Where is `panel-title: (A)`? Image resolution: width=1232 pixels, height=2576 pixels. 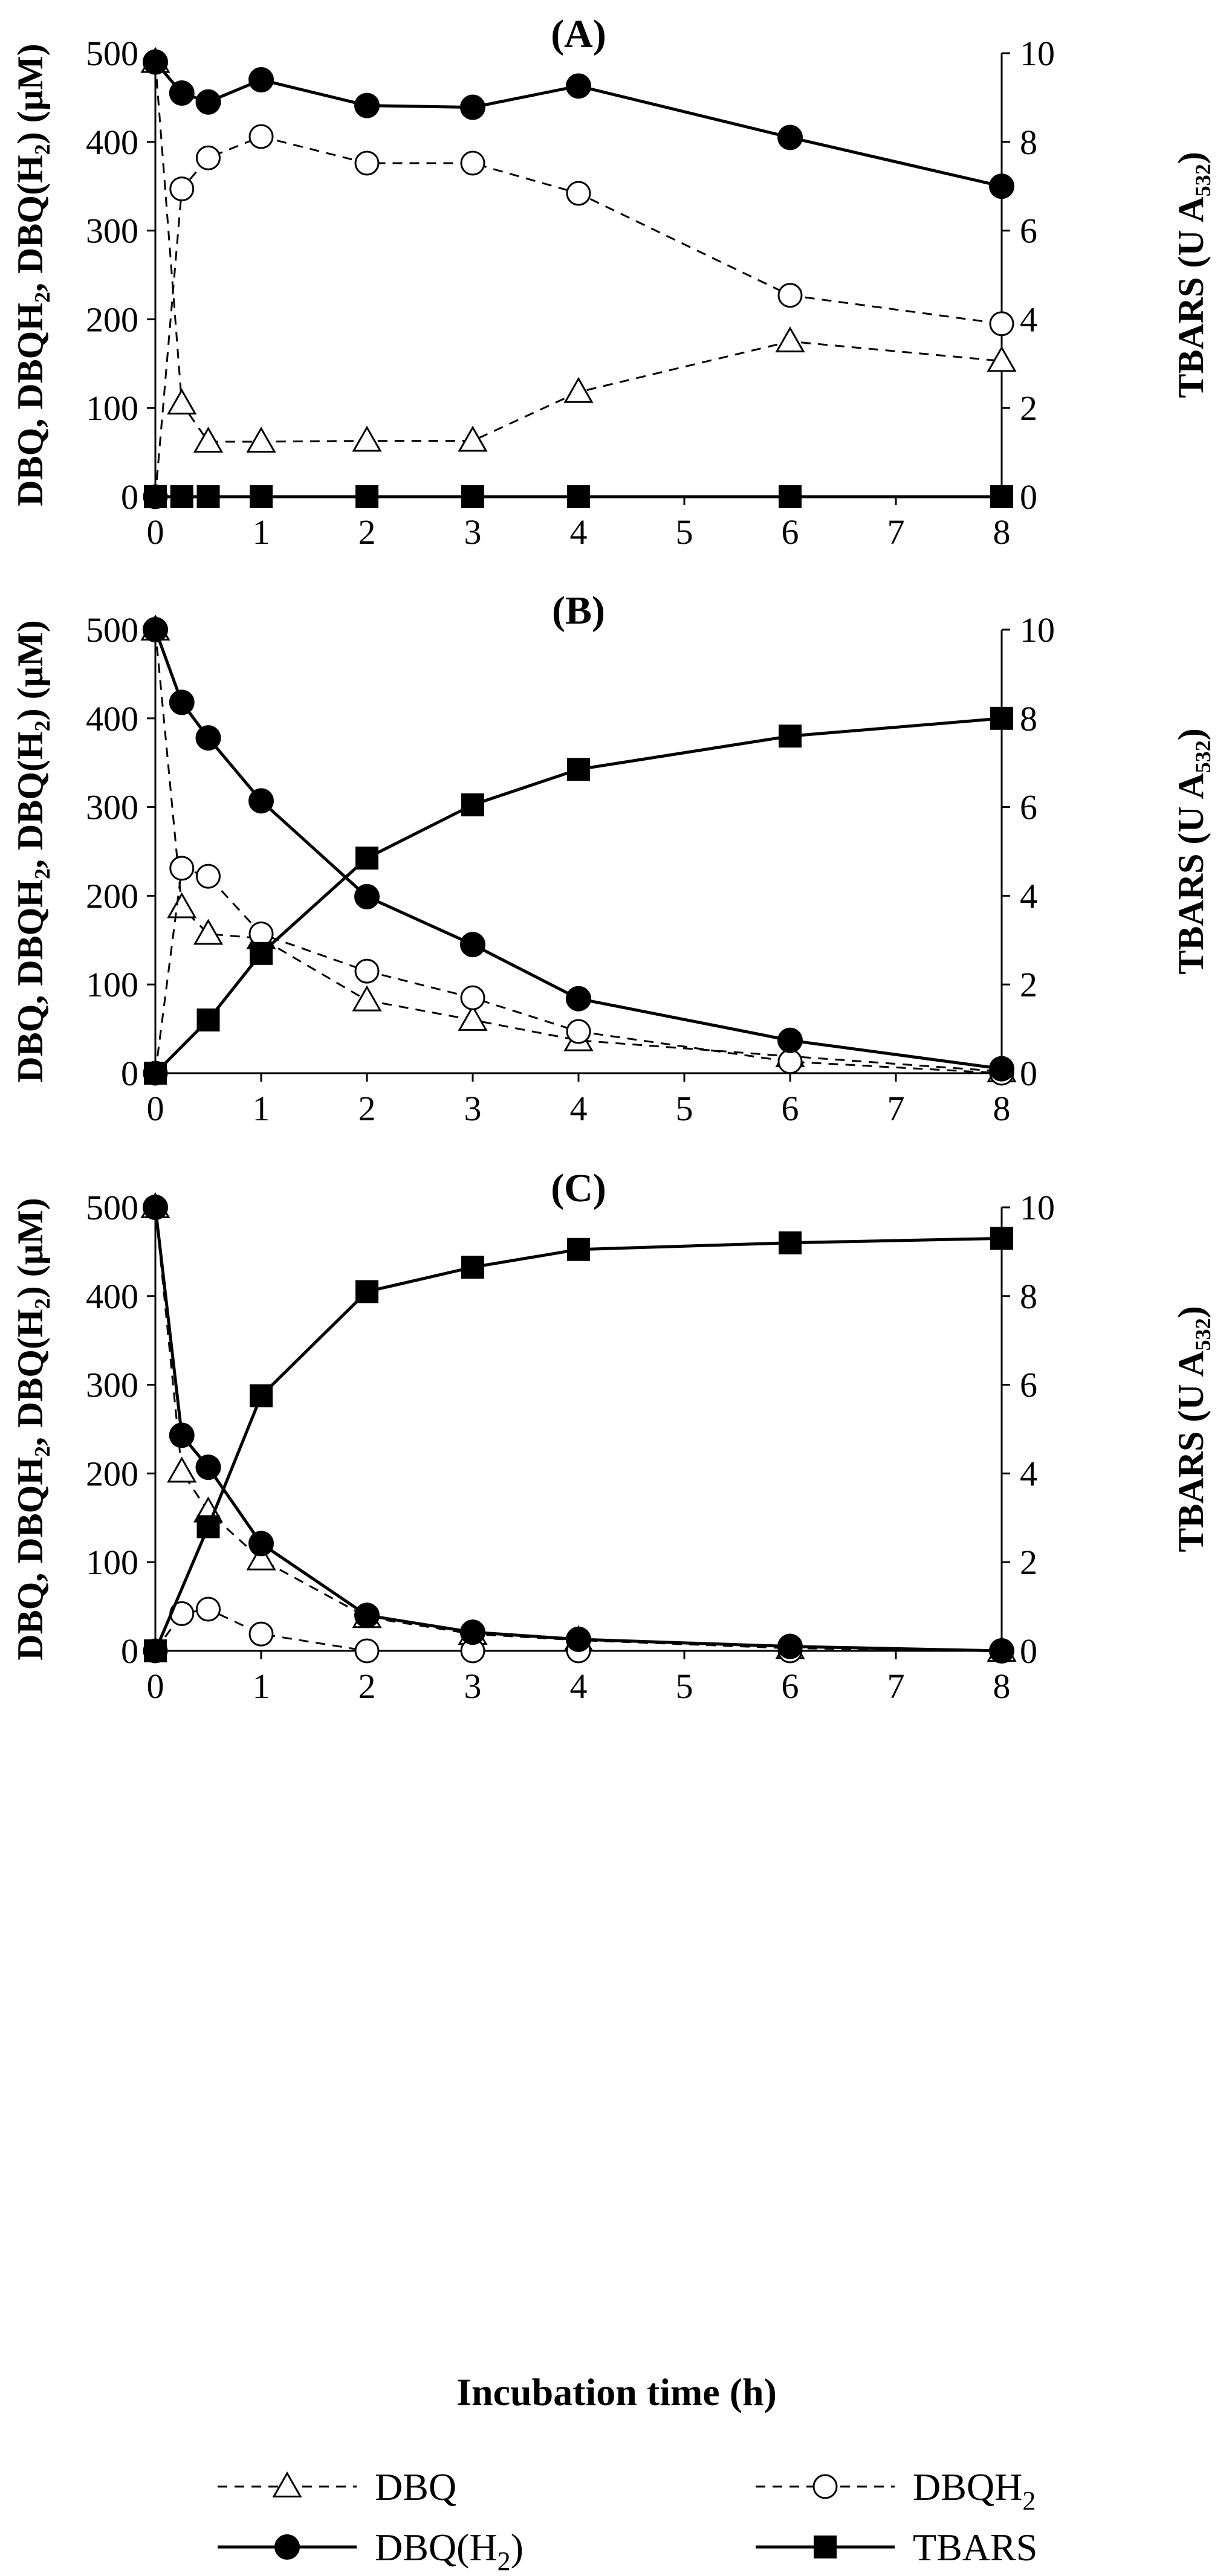
panel-title: (A) is located at coordinates (579, 34).